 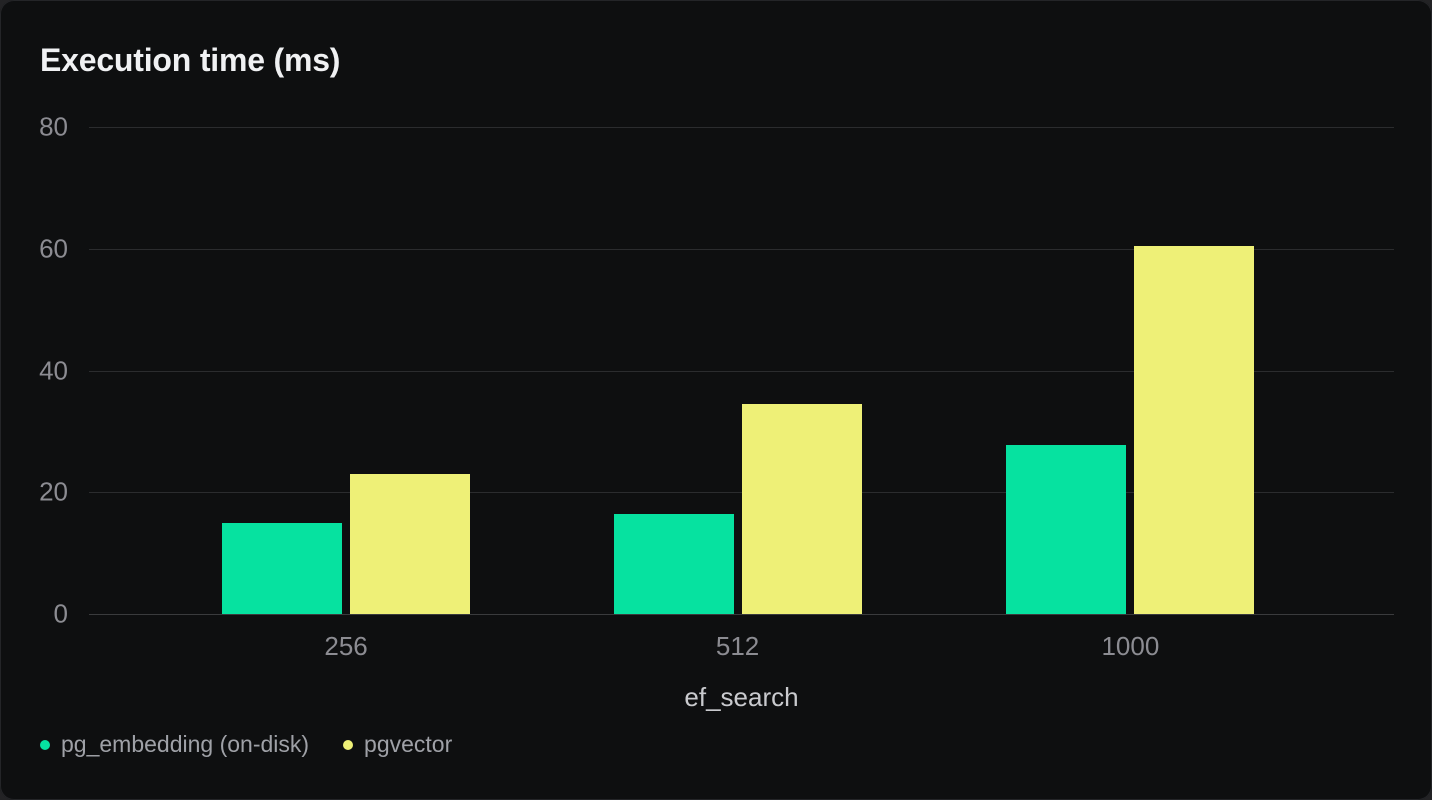 I want to click on y-tick-label-60: 60, so click(x=53, y=248).